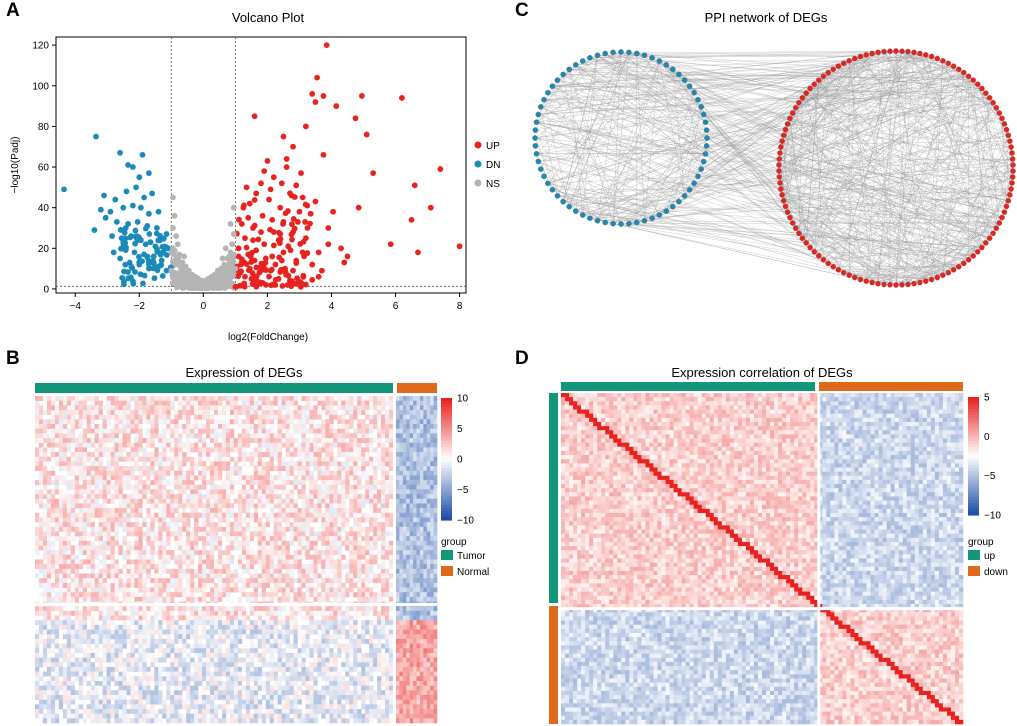 The image size is (1017, 726). Describe the element at coordinates (478, 164) in the screenshot. I see `legend-dn-swatch` at that location.